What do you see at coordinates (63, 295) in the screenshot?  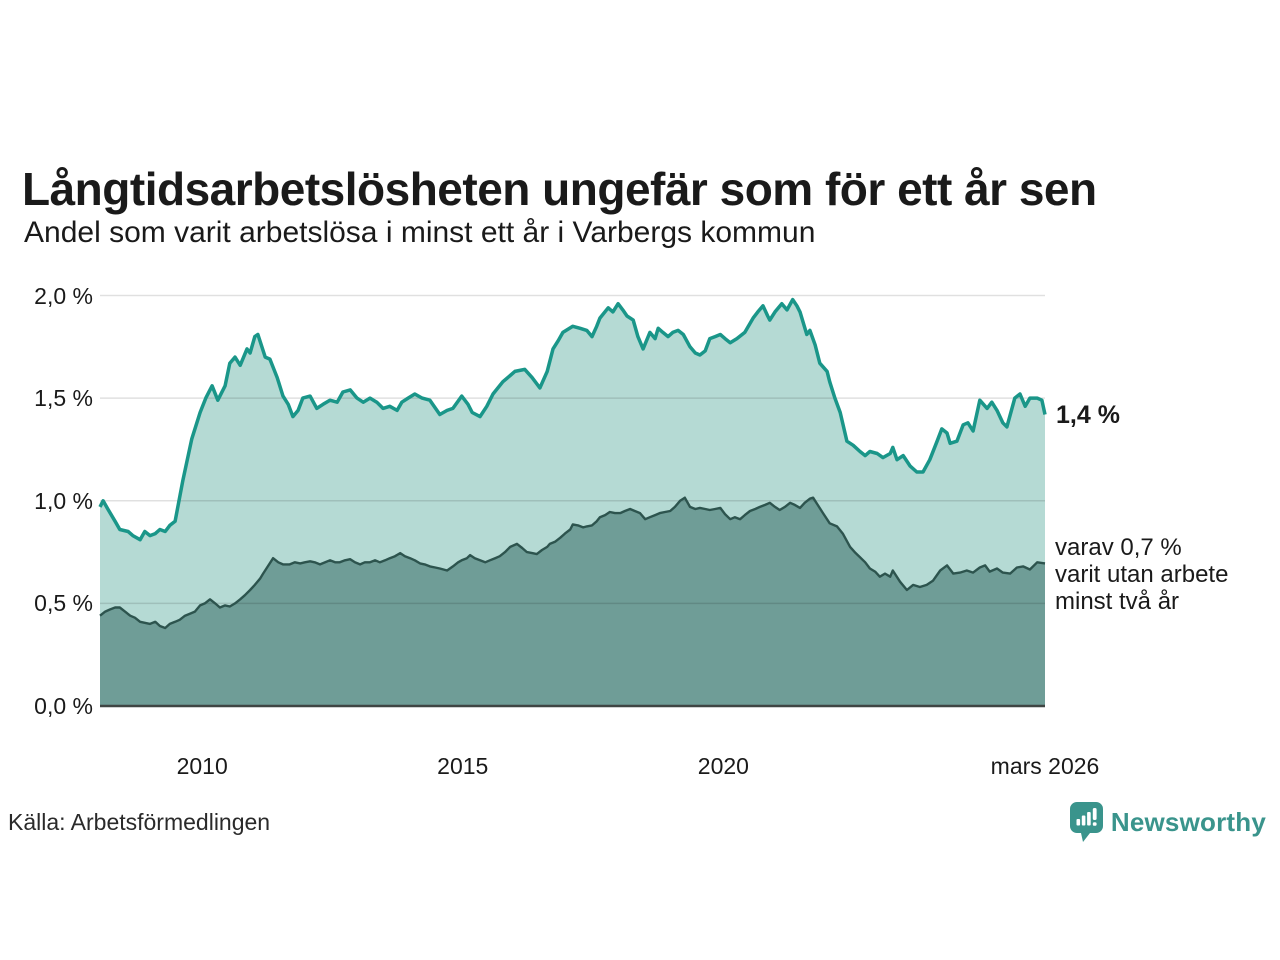 I see `y-tick-label: 2,0 %` at bounding box center [63, 295].